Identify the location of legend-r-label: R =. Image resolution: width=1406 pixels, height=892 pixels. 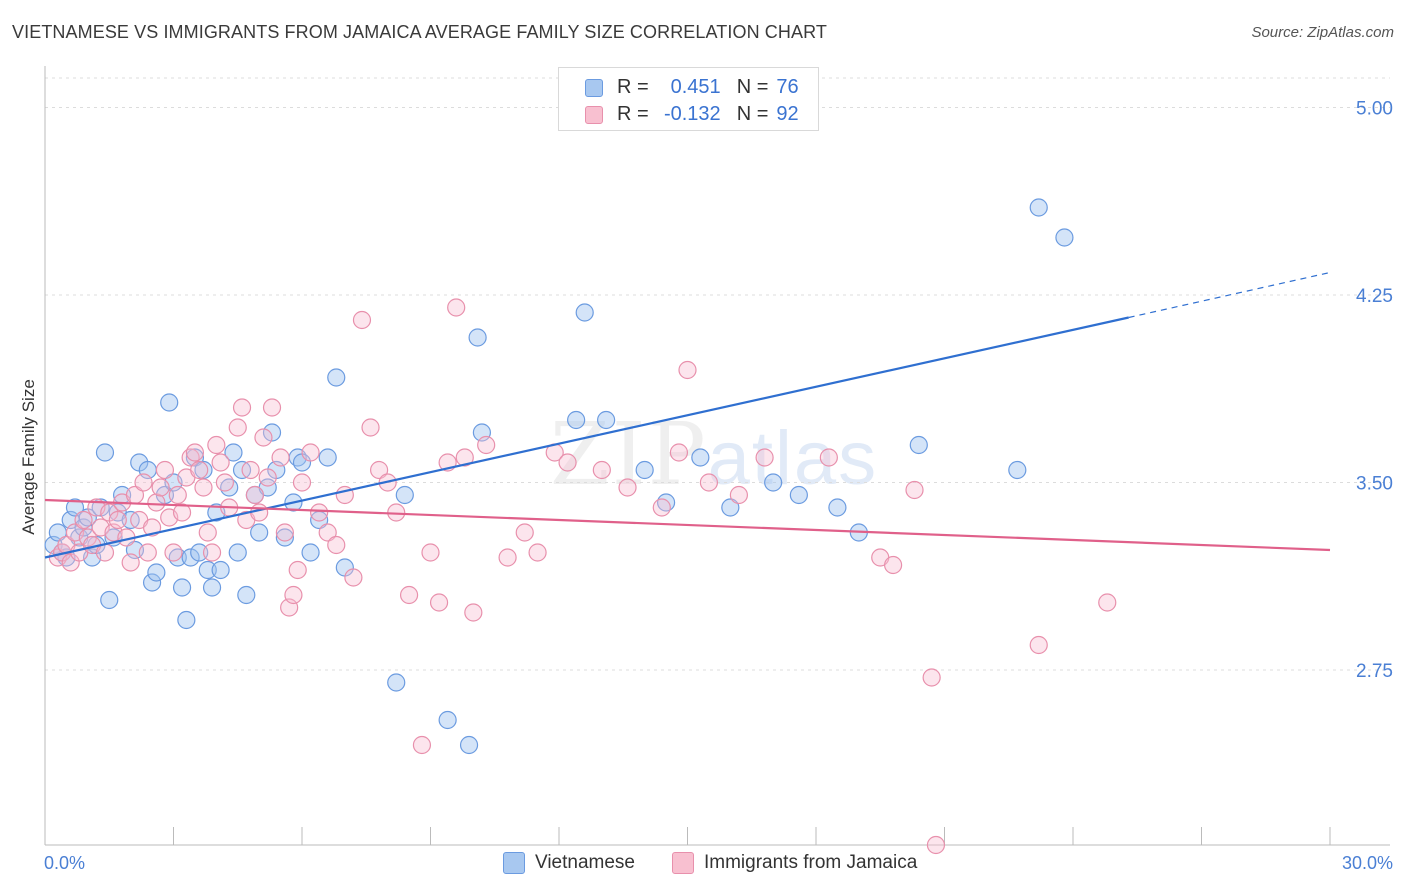
(633, 87).